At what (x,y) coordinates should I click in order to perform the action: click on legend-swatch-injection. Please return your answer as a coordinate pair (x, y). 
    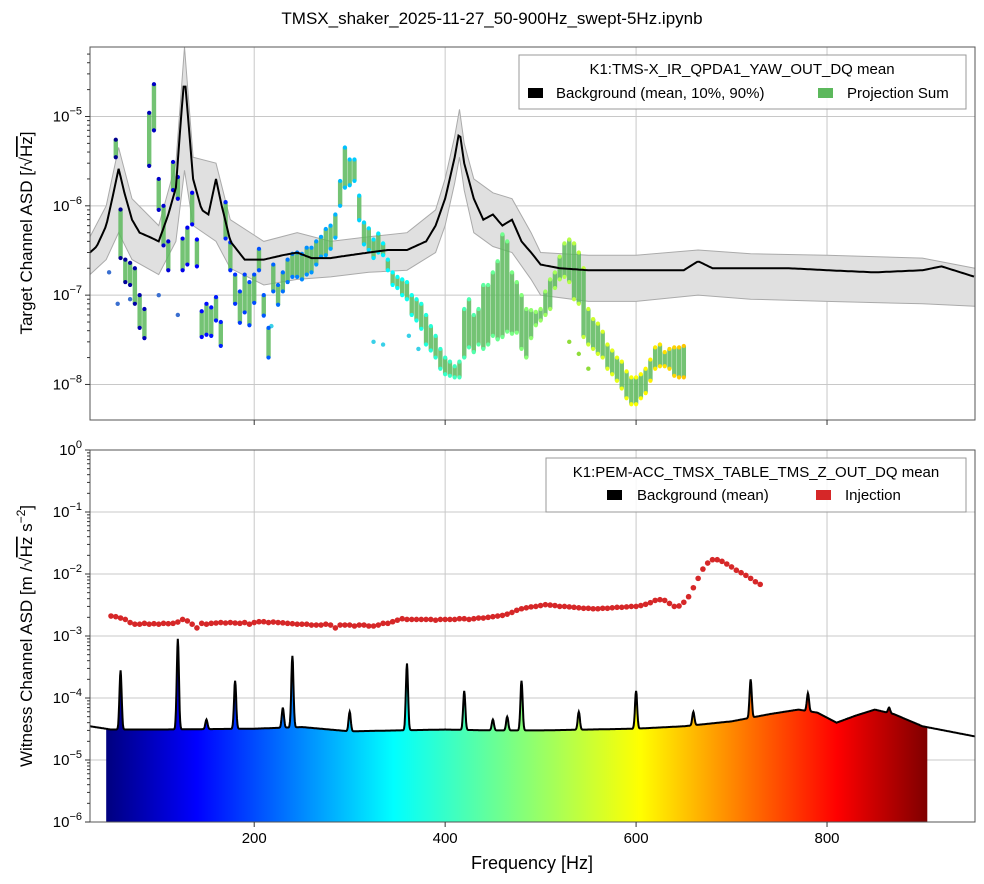
    Looking at the image, I should click on (823, 495).